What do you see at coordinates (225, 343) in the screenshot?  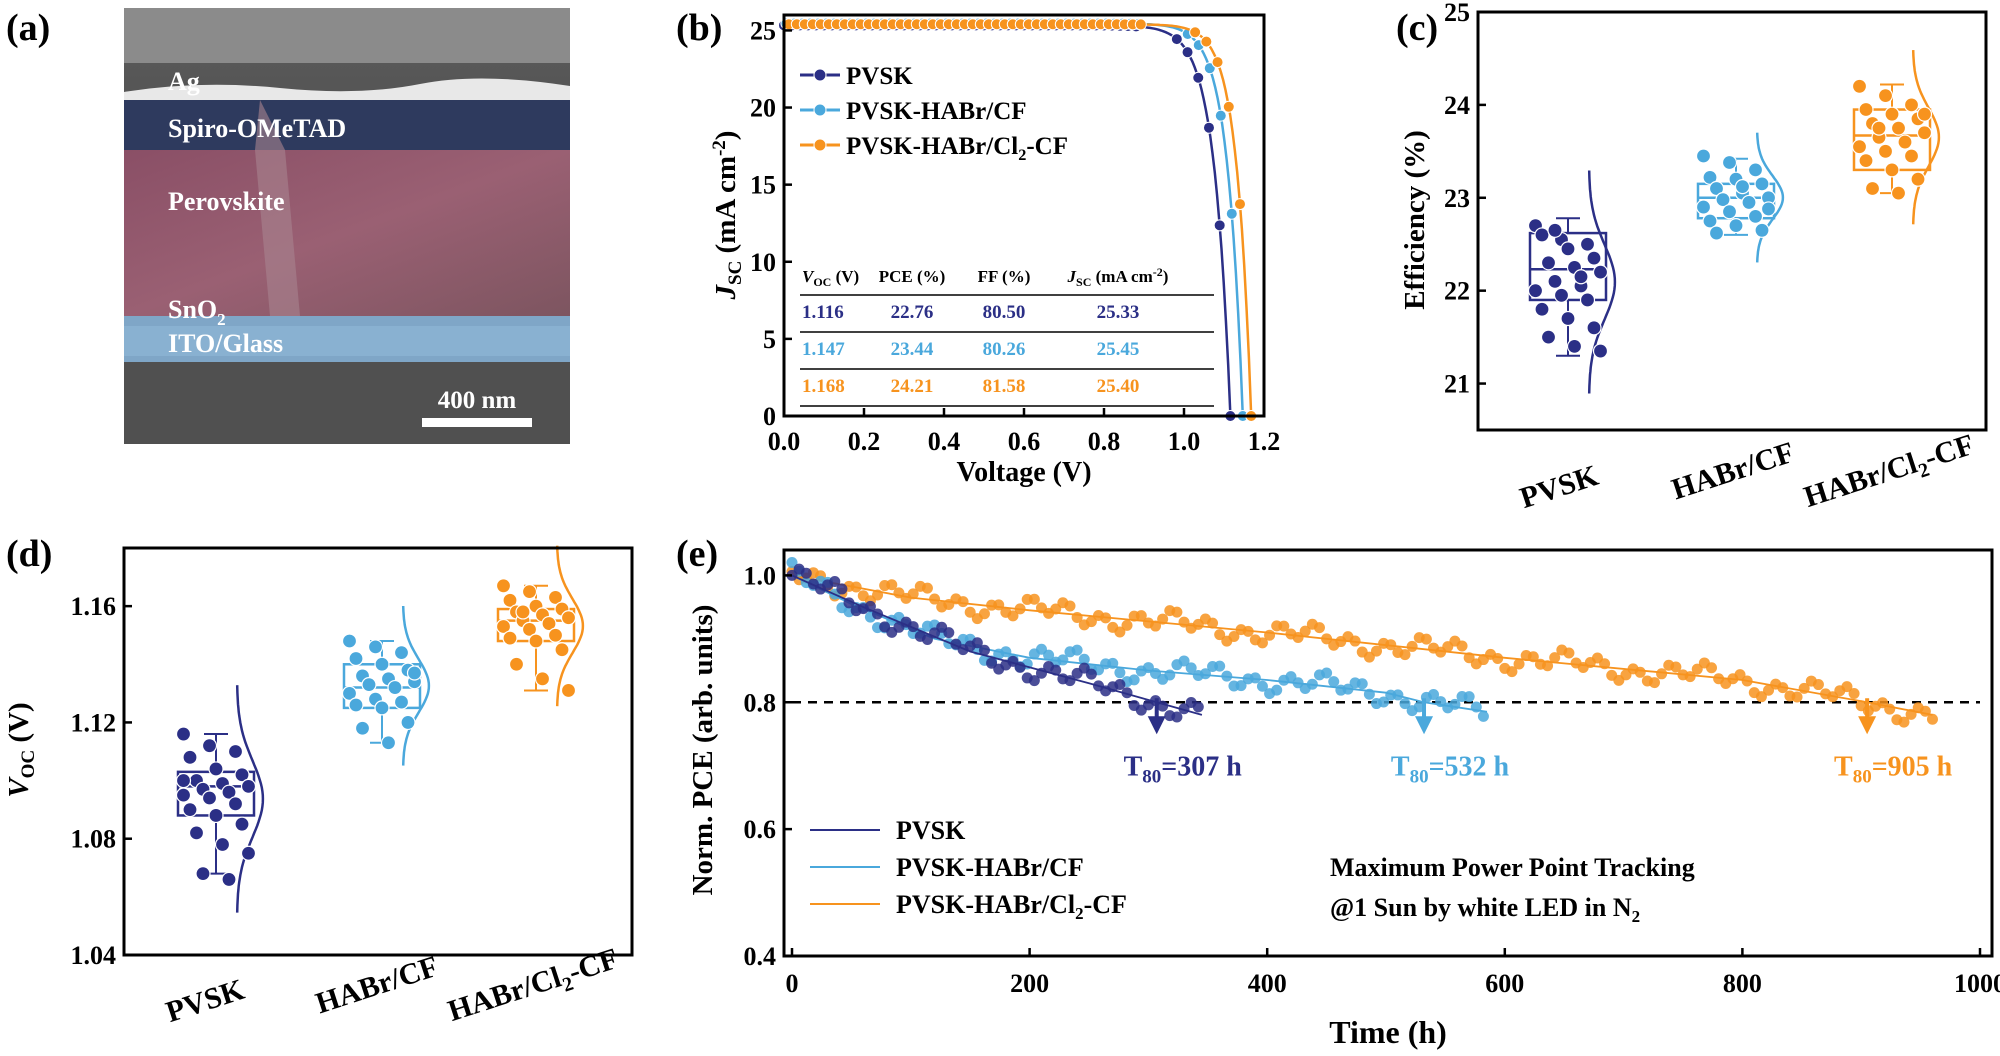 I see `sem-label-ito: ITO/Glass` at bounding box center [225, 343].